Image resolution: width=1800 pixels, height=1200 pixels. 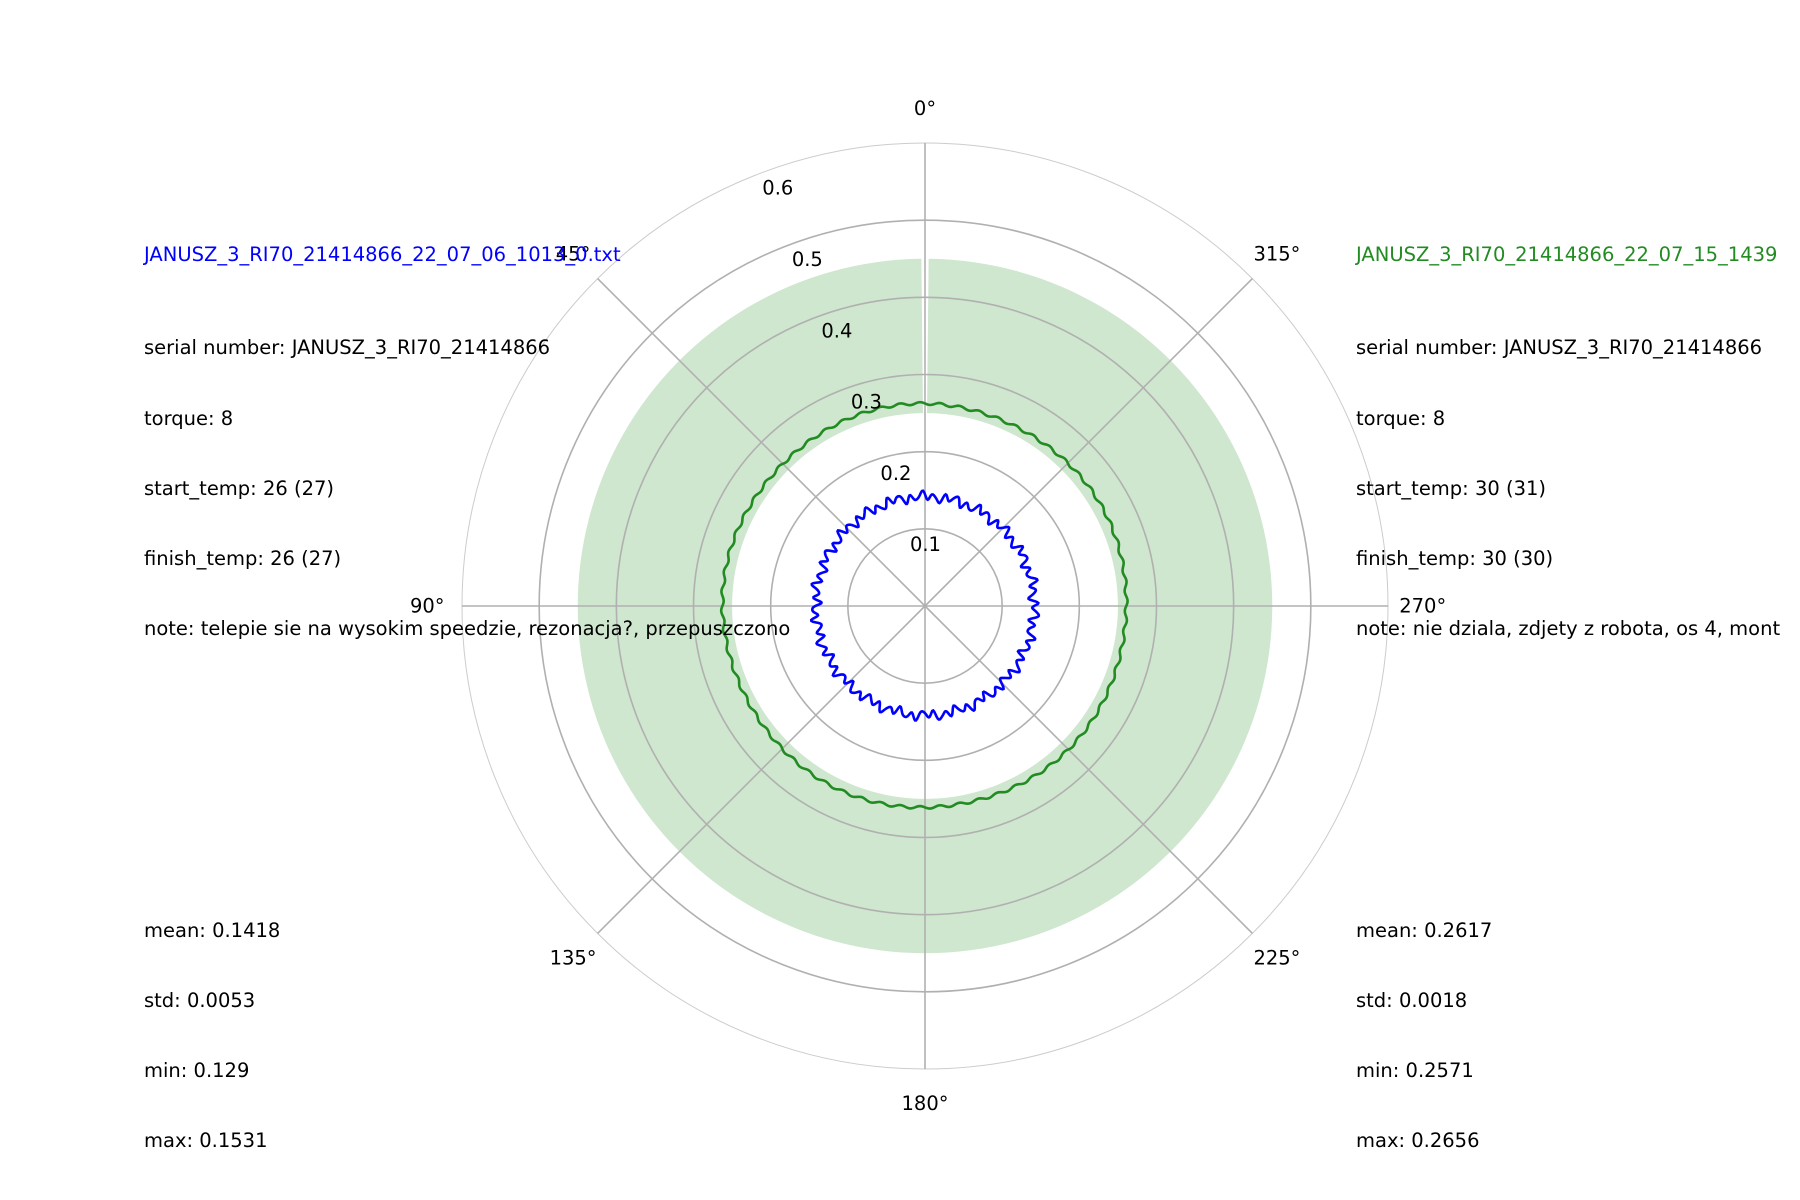 What do you see at coordinates (239, 488) in the screenshot?
I see `series-1-start-temp: start_temp: 26 (27)` at bounding box center [239, 488].